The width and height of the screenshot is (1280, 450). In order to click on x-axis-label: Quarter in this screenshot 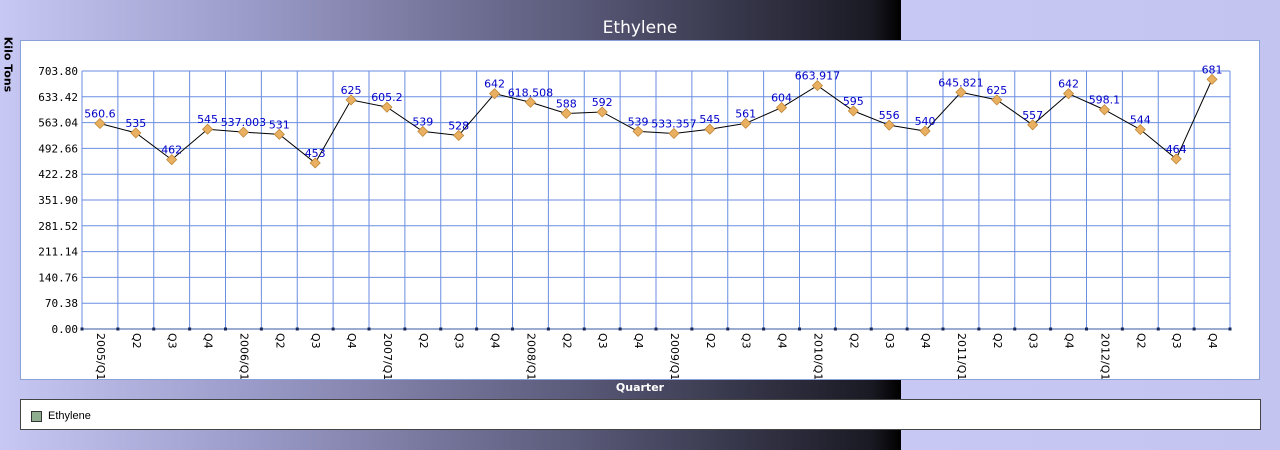, I will do `click(640, 387)`.